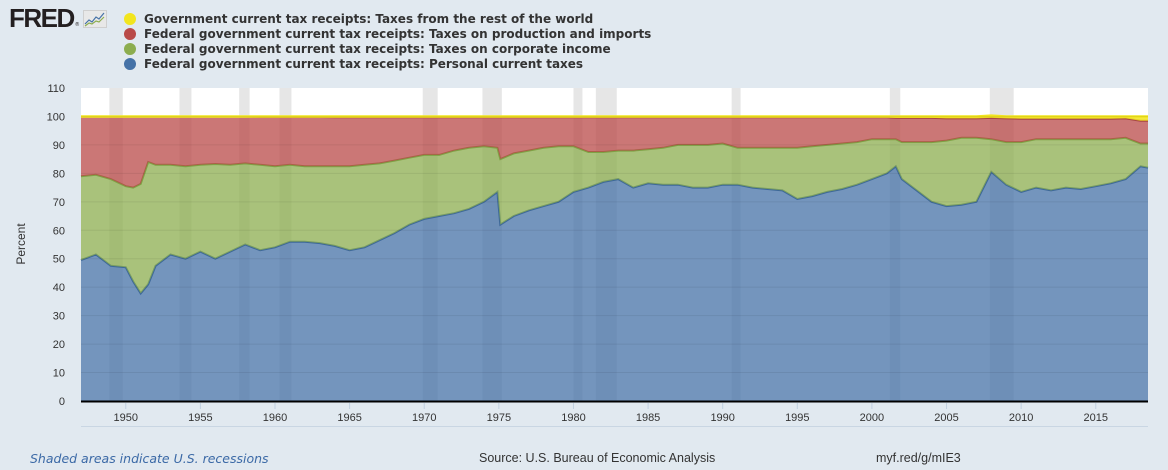 This screenshot has width=1168, height=470. I want to click on fred-chart-icon, so click(94, 19).